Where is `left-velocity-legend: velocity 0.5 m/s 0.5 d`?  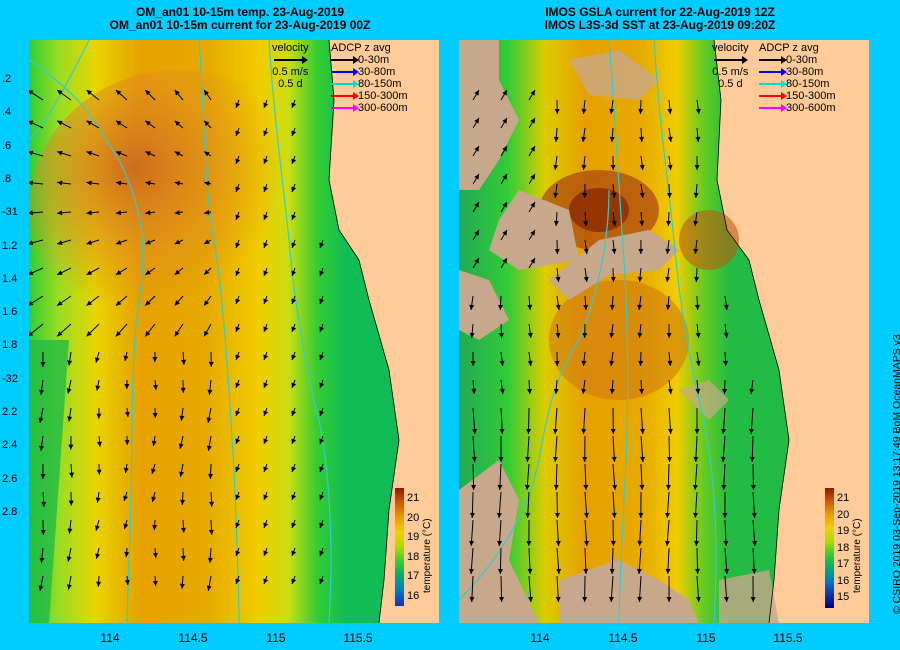
left-velocity-legend: velocity 0.5 m/s 0.5 d is located at coordinates (290, 66).